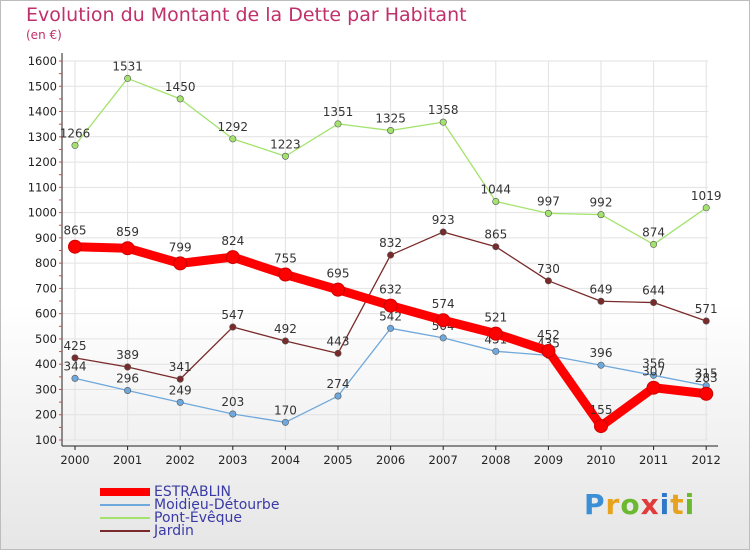  What do you see at coordinates (653, 232) in the screenshot?
I see `data-label: 874` at bounding box center [653, 232].